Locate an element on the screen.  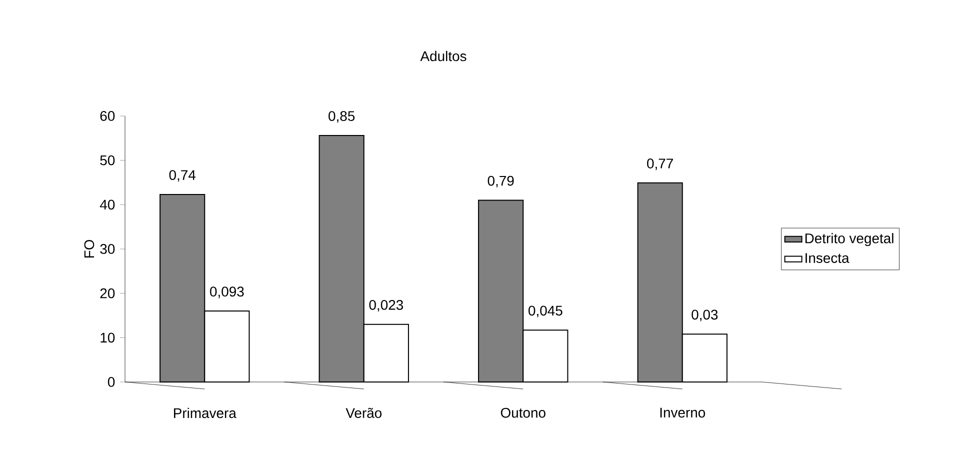
y-tick-label: 50 is located at coordinates (107, 160).